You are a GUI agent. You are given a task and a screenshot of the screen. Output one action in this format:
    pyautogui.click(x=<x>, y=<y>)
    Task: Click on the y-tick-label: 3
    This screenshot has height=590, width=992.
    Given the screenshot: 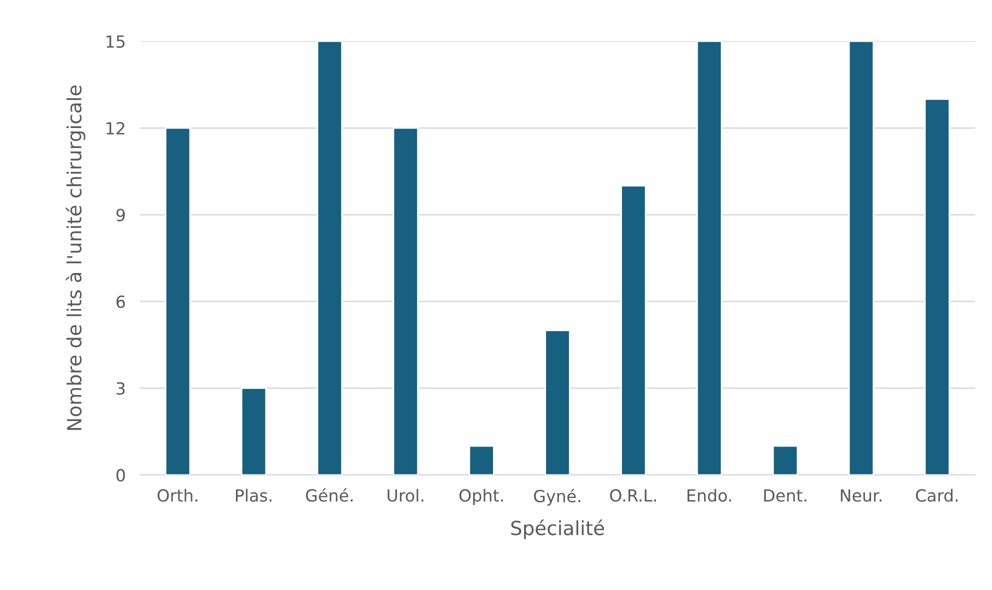 What is the action you would take?
    pyautogui.click(x=120, y=388)
    